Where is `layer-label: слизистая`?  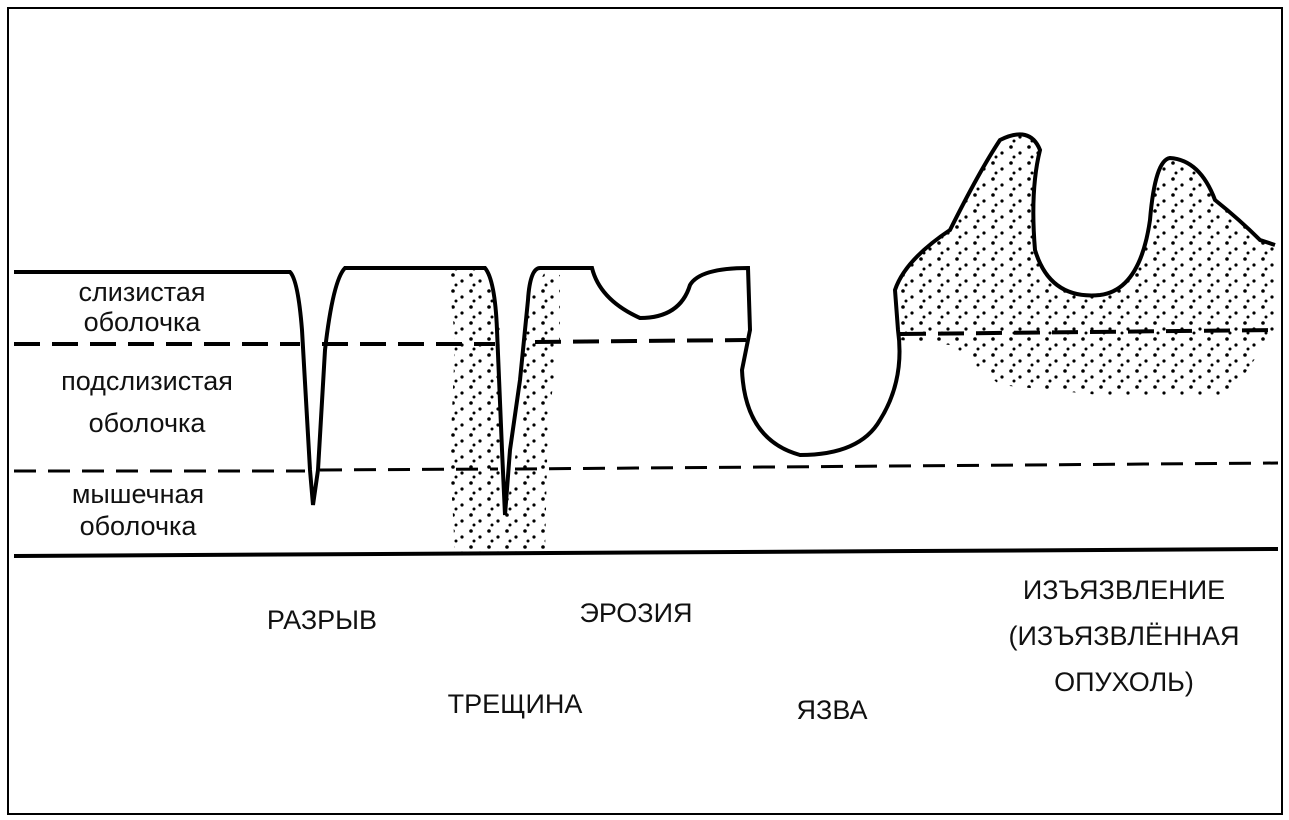
layer-label: слизистая is located at coordinates (142, 292).